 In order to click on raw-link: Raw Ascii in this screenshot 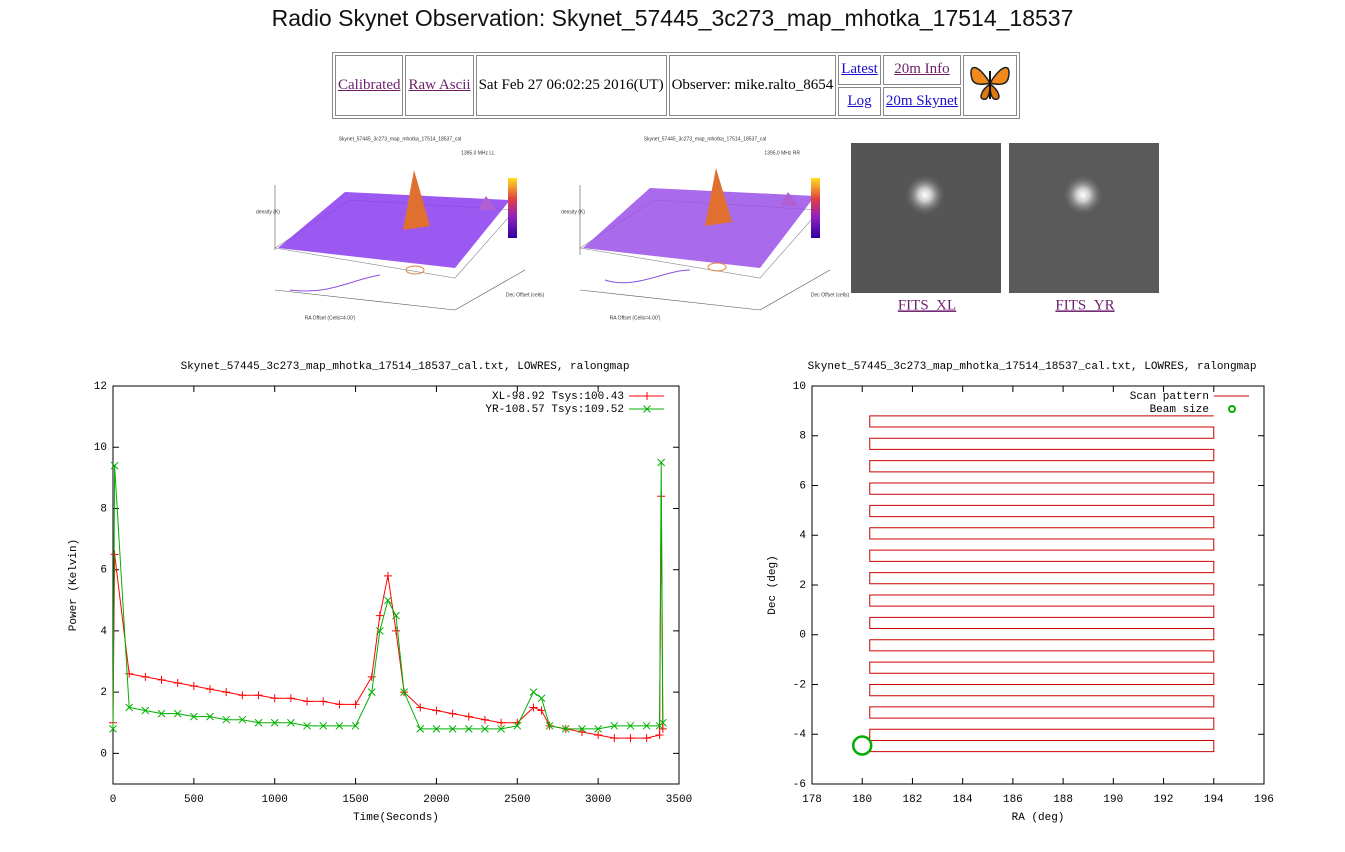, I will do `click(439, 85)`.